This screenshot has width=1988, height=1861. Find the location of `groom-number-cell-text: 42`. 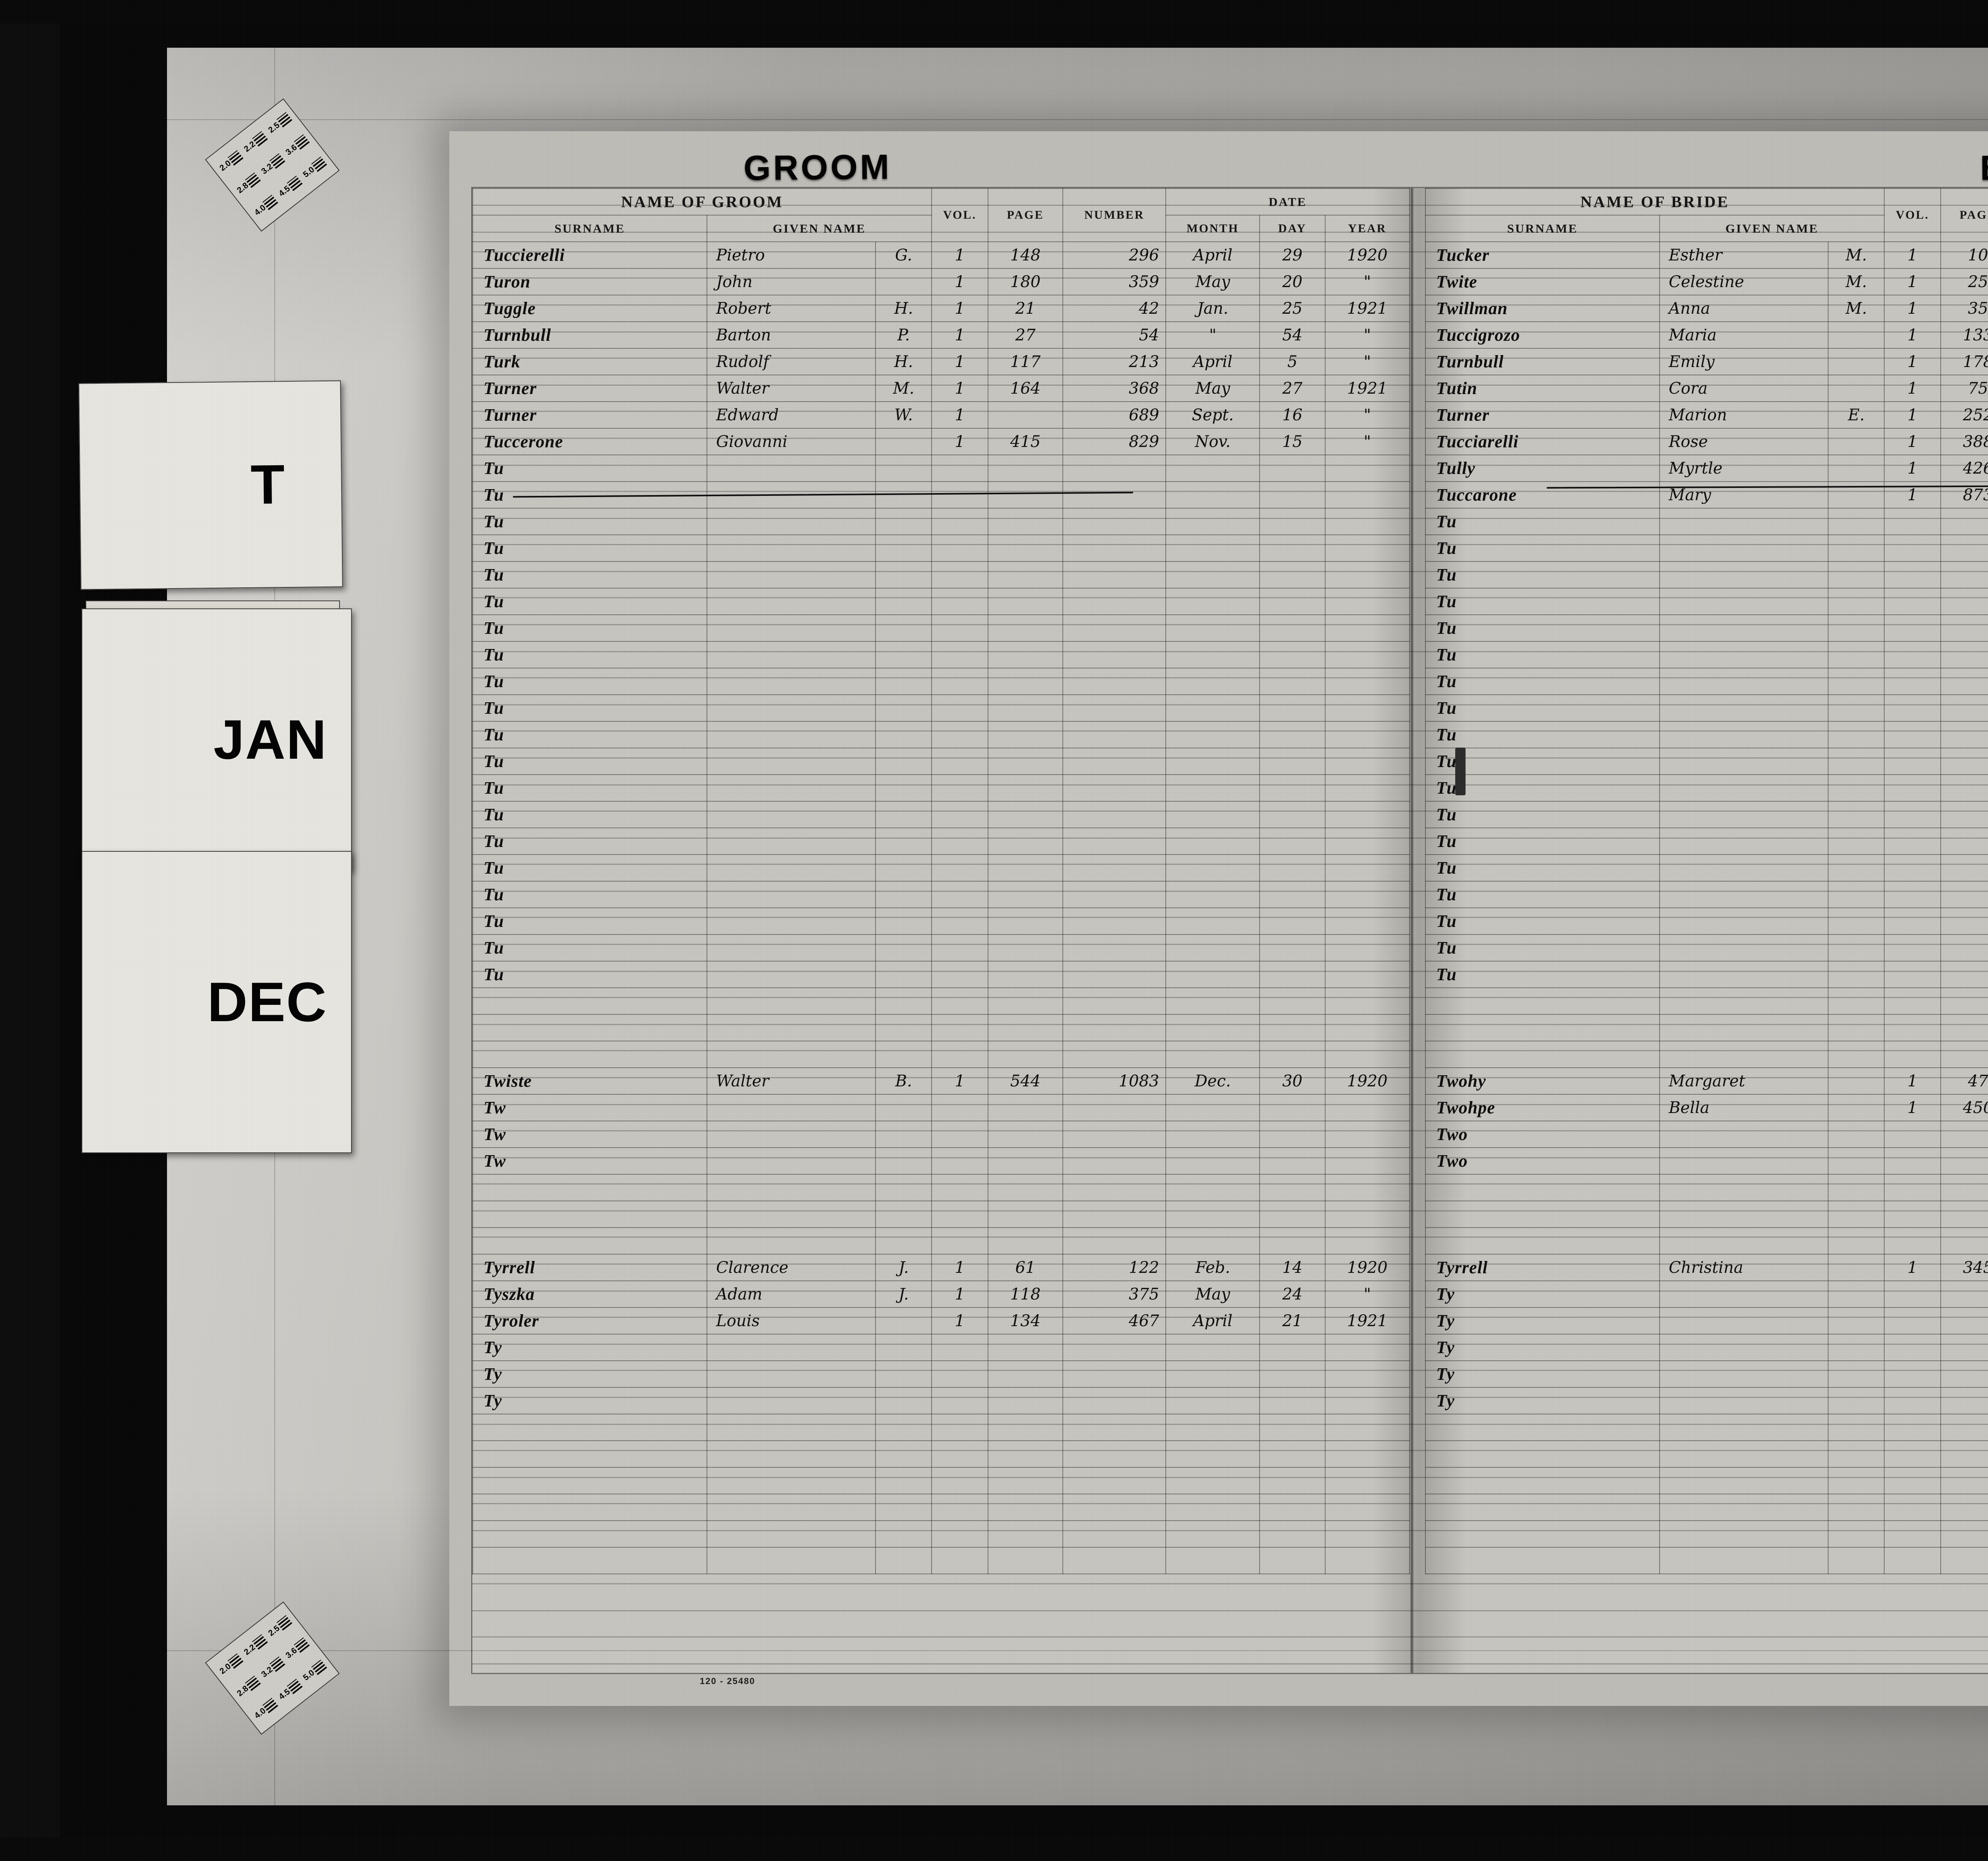

groom-number-cell-text: 42 is located at coordinates (1149, 308).